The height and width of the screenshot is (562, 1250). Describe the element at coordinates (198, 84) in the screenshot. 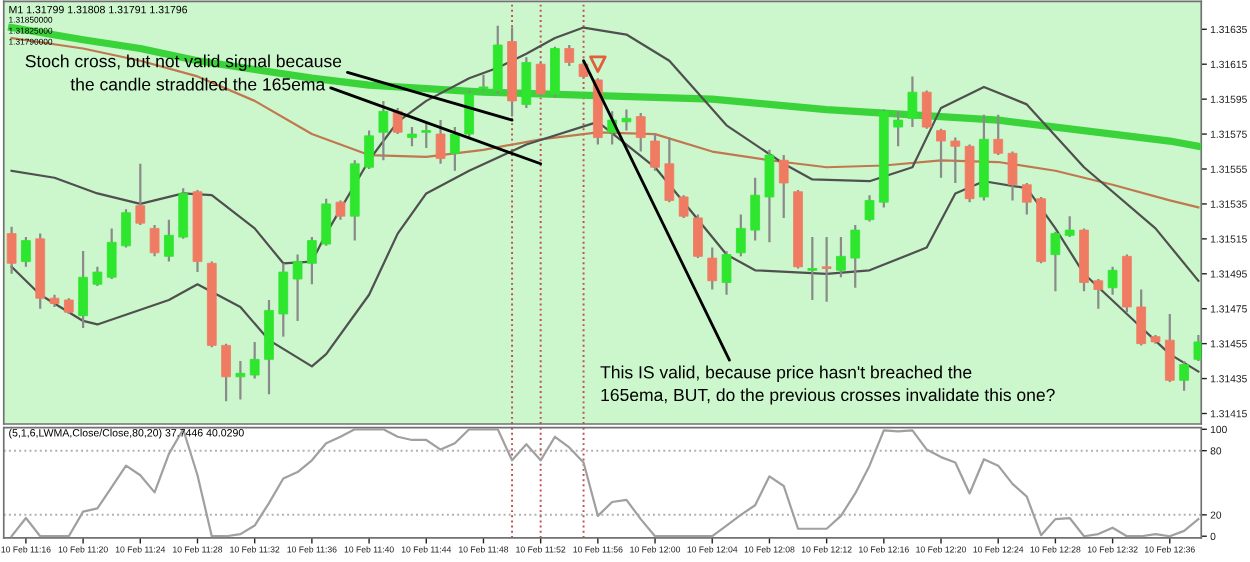

I see `annotation: the candle straddled the 165ema` at that location.